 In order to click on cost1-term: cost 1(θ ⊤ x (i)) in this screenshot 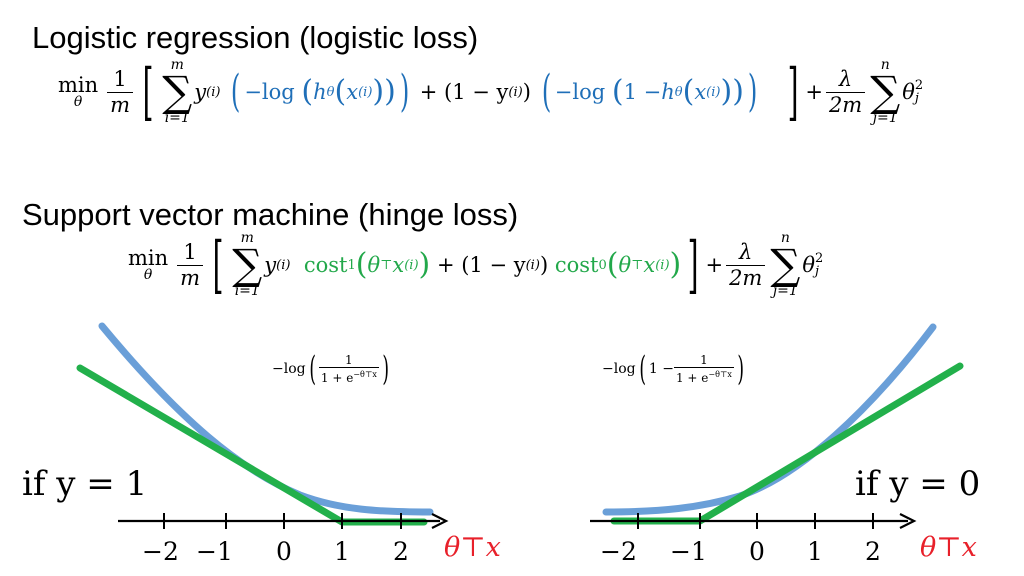, I will do `click(367, 264)`.